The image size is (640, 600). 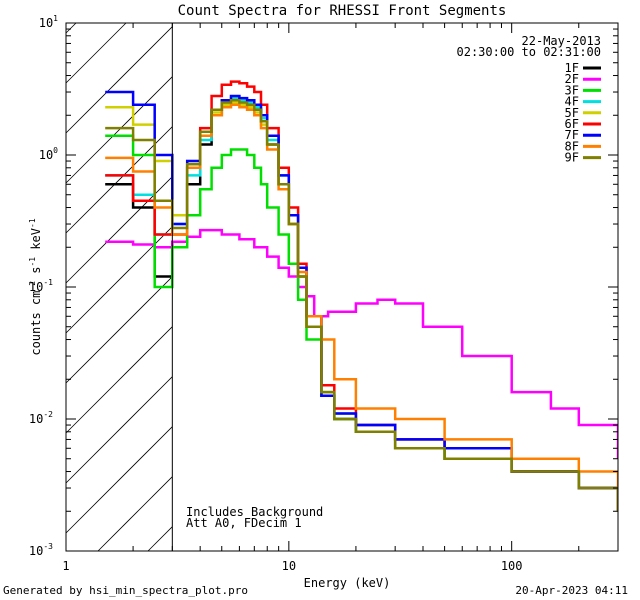 What do you see at coordinates (529, 52) in the screenshot?
I see `time-range-label: 02:30:00 to 02:31:00` at bounding box center [529, 52].